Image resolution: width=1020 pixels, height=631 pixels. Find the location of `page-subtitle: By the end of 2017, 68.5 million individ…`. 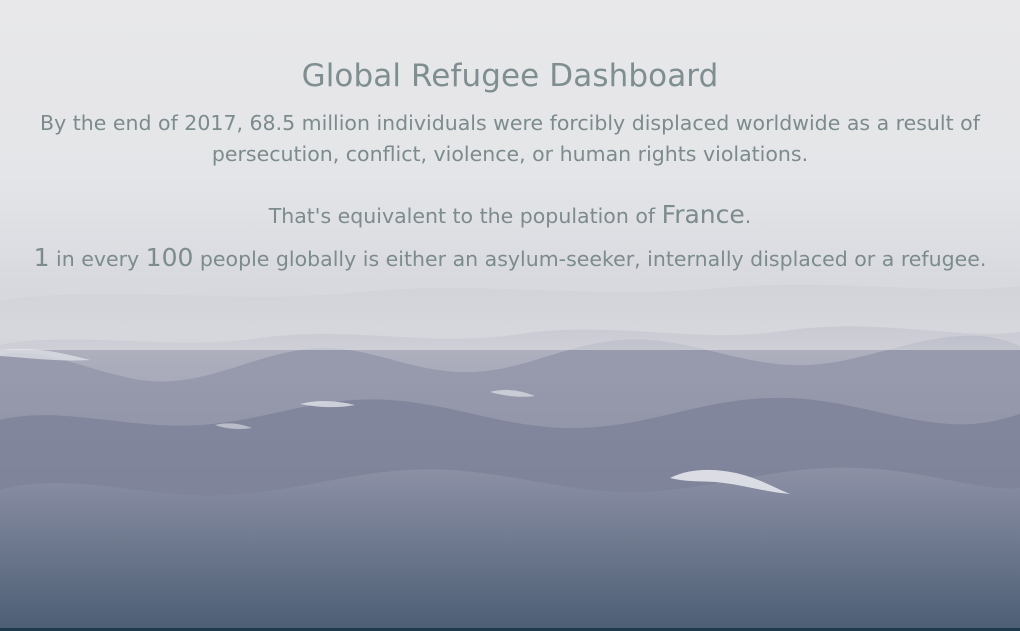

page-subtitle: By the end of 2017, 68.5 million individ… is located at coordinates (510, 138).